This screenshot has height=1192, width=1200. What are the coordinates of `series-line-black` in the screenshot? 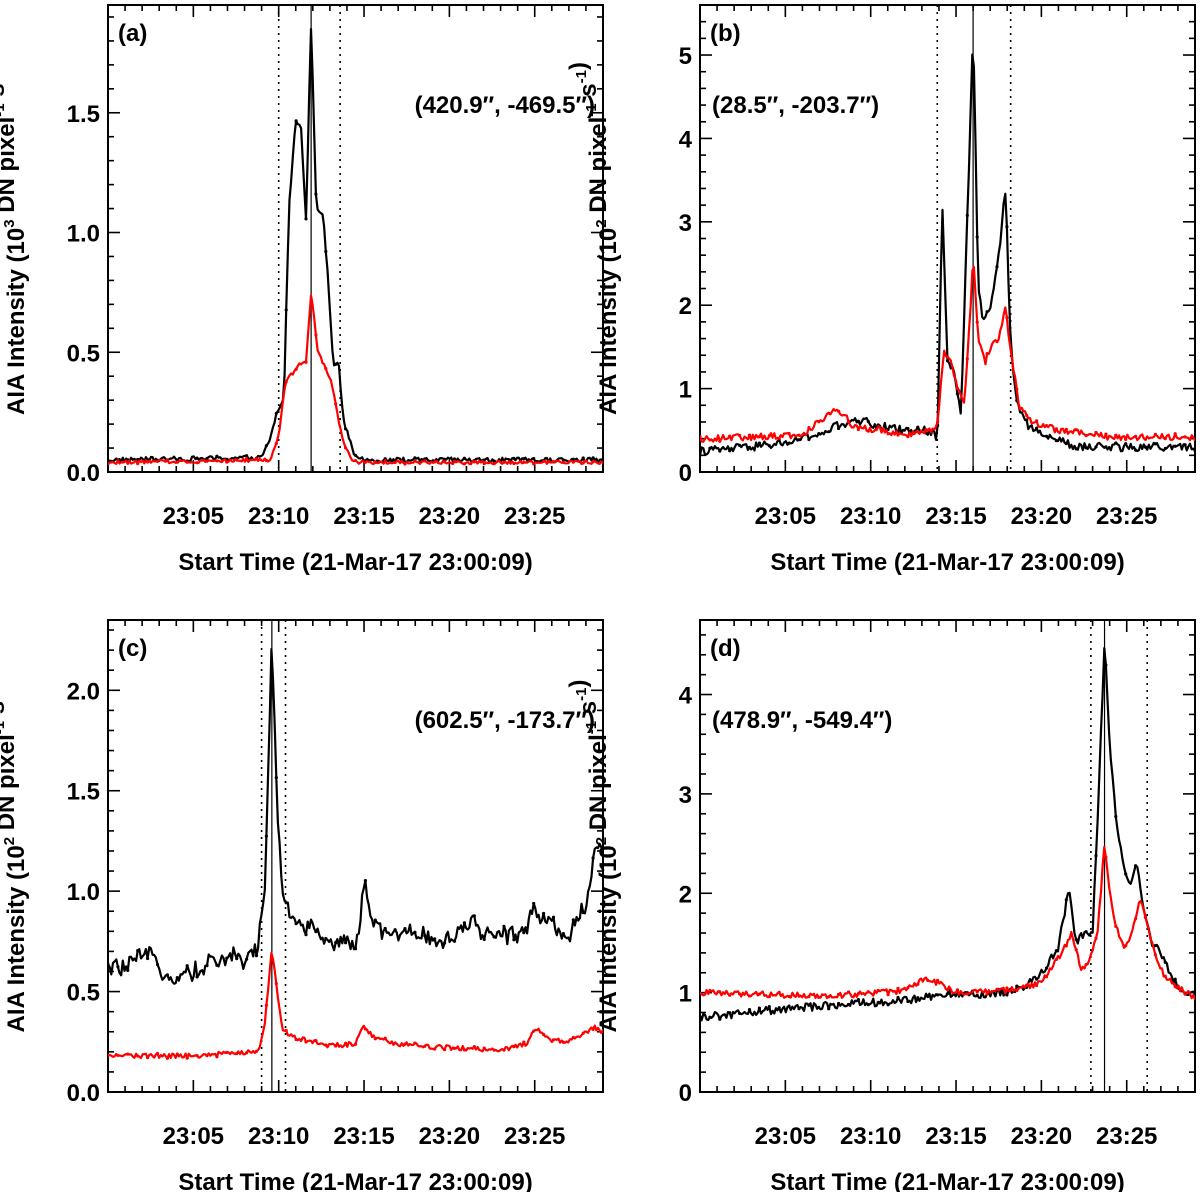 It's located at (355, 816).